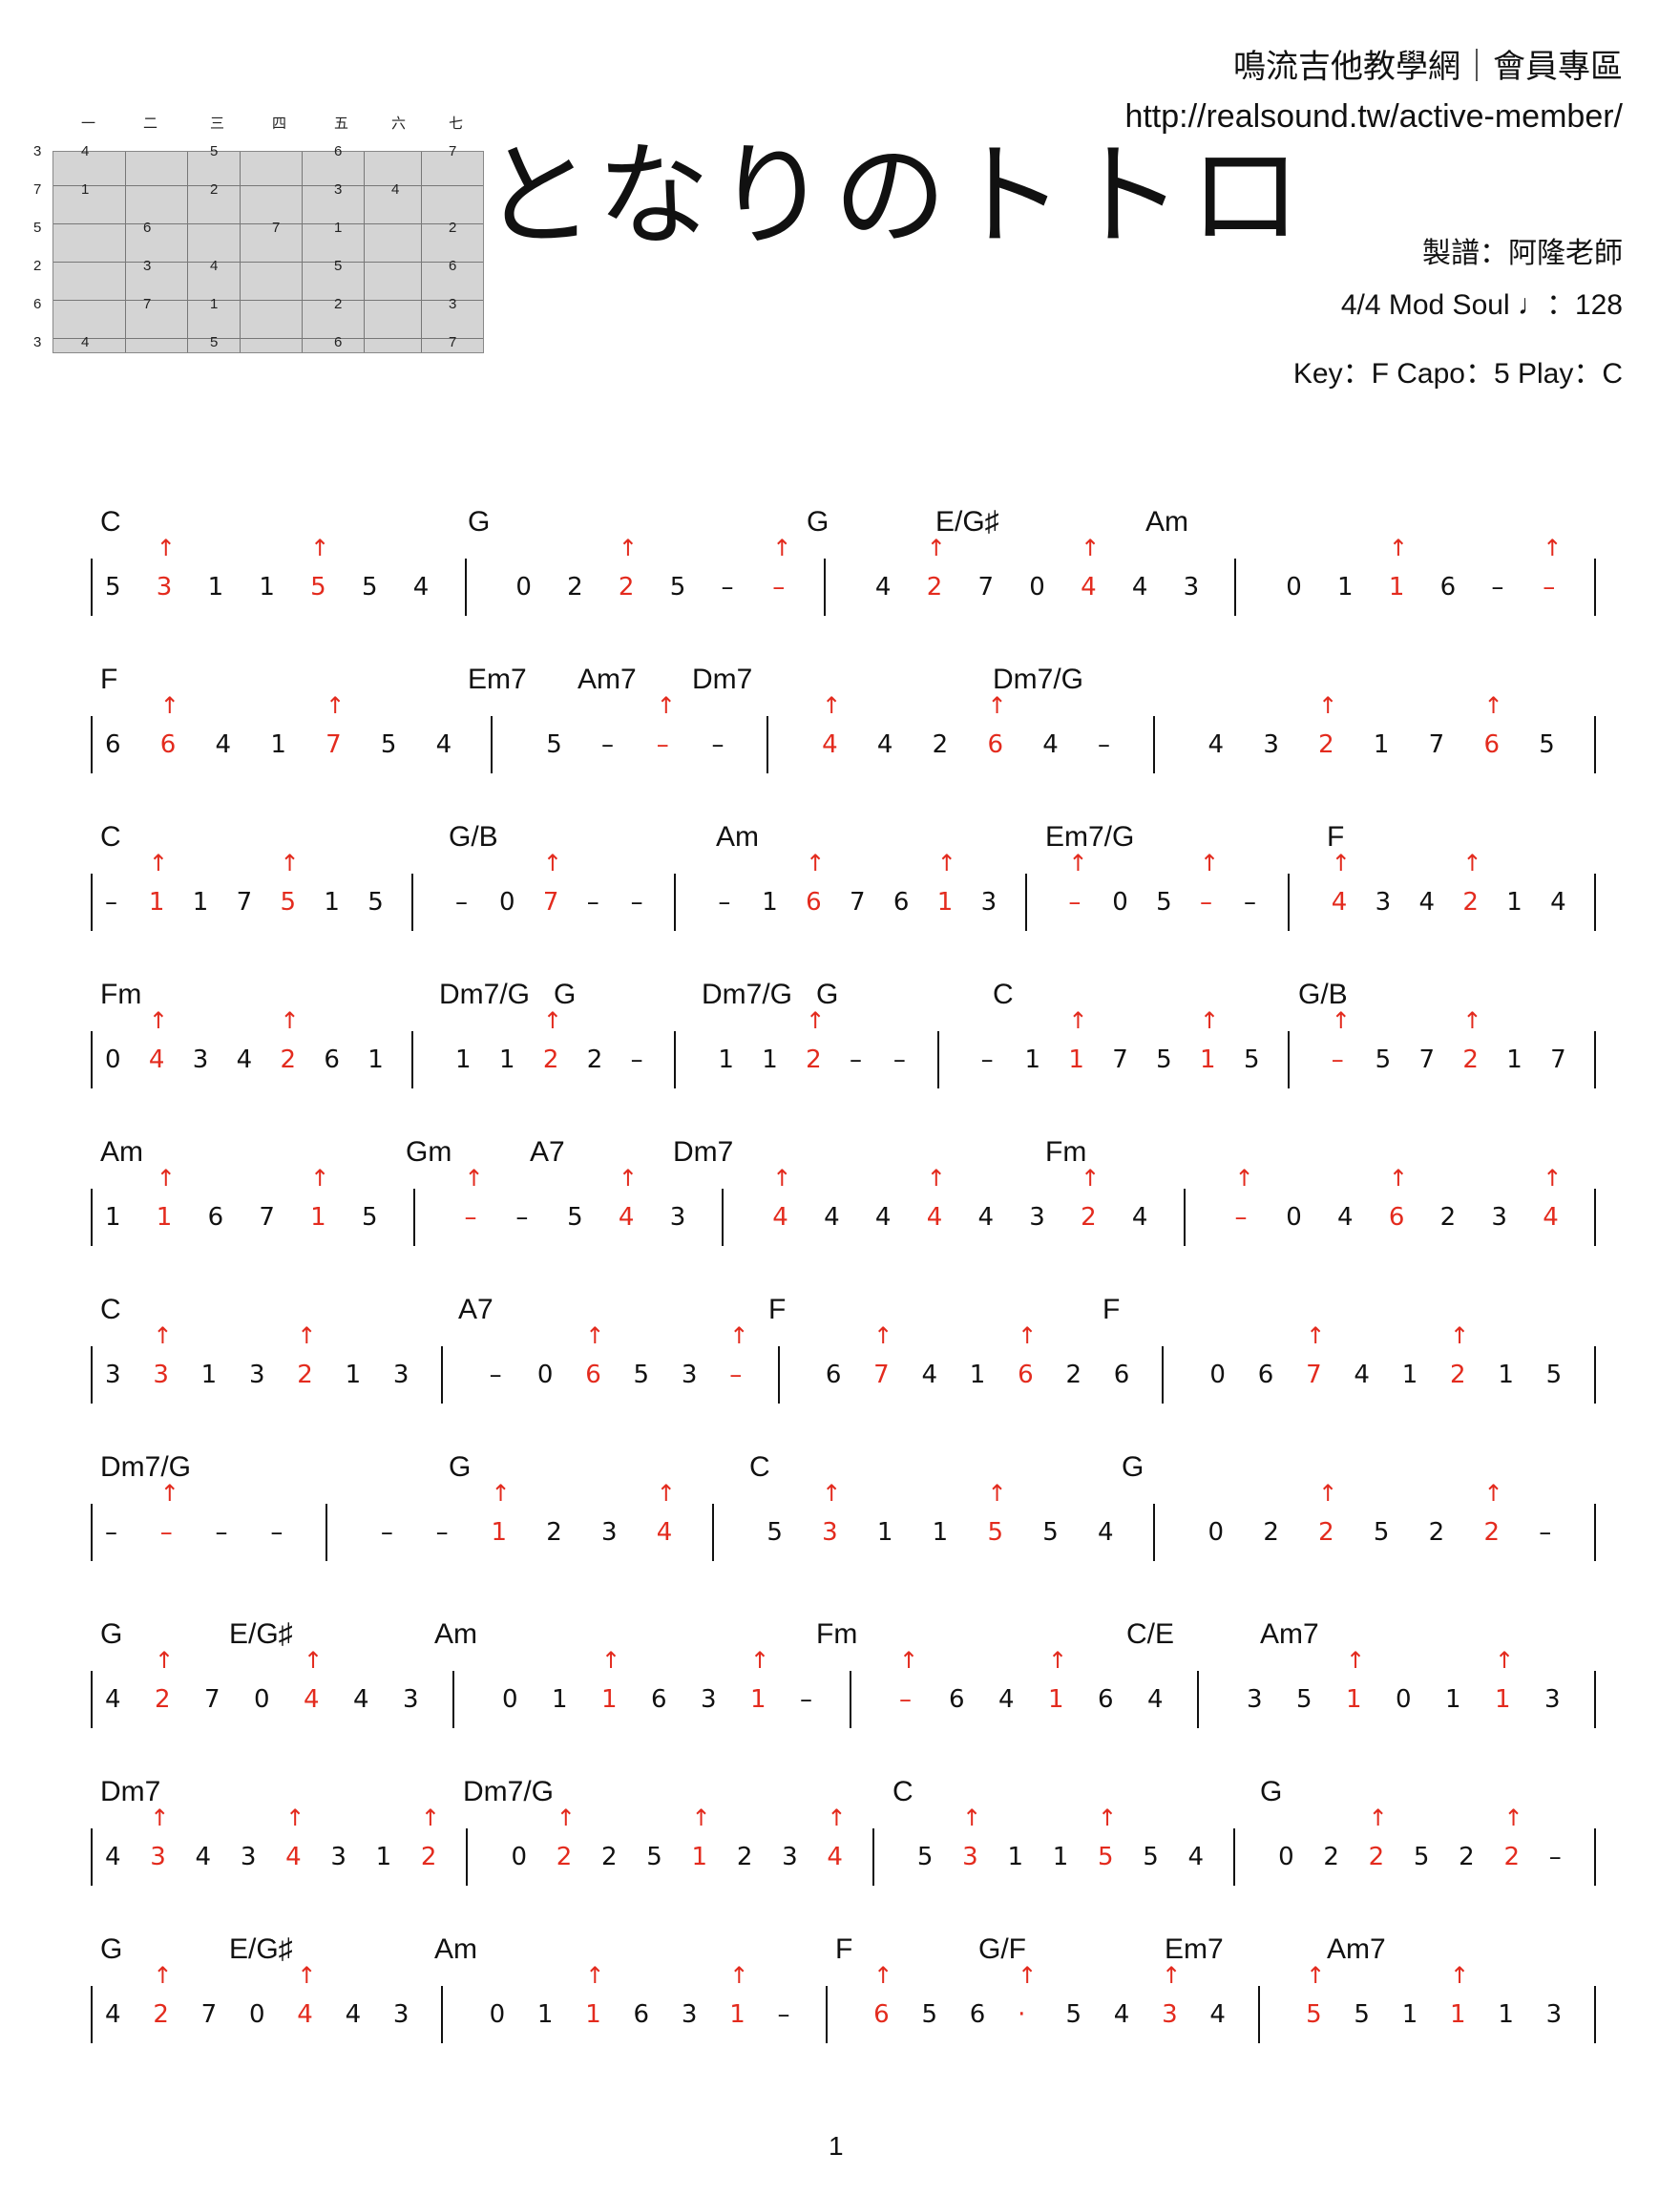 The width and height of the screenshot is (1680, 2196). I want to click on site-url: http://realsound.tw/active-member/, so click(1373, 116).